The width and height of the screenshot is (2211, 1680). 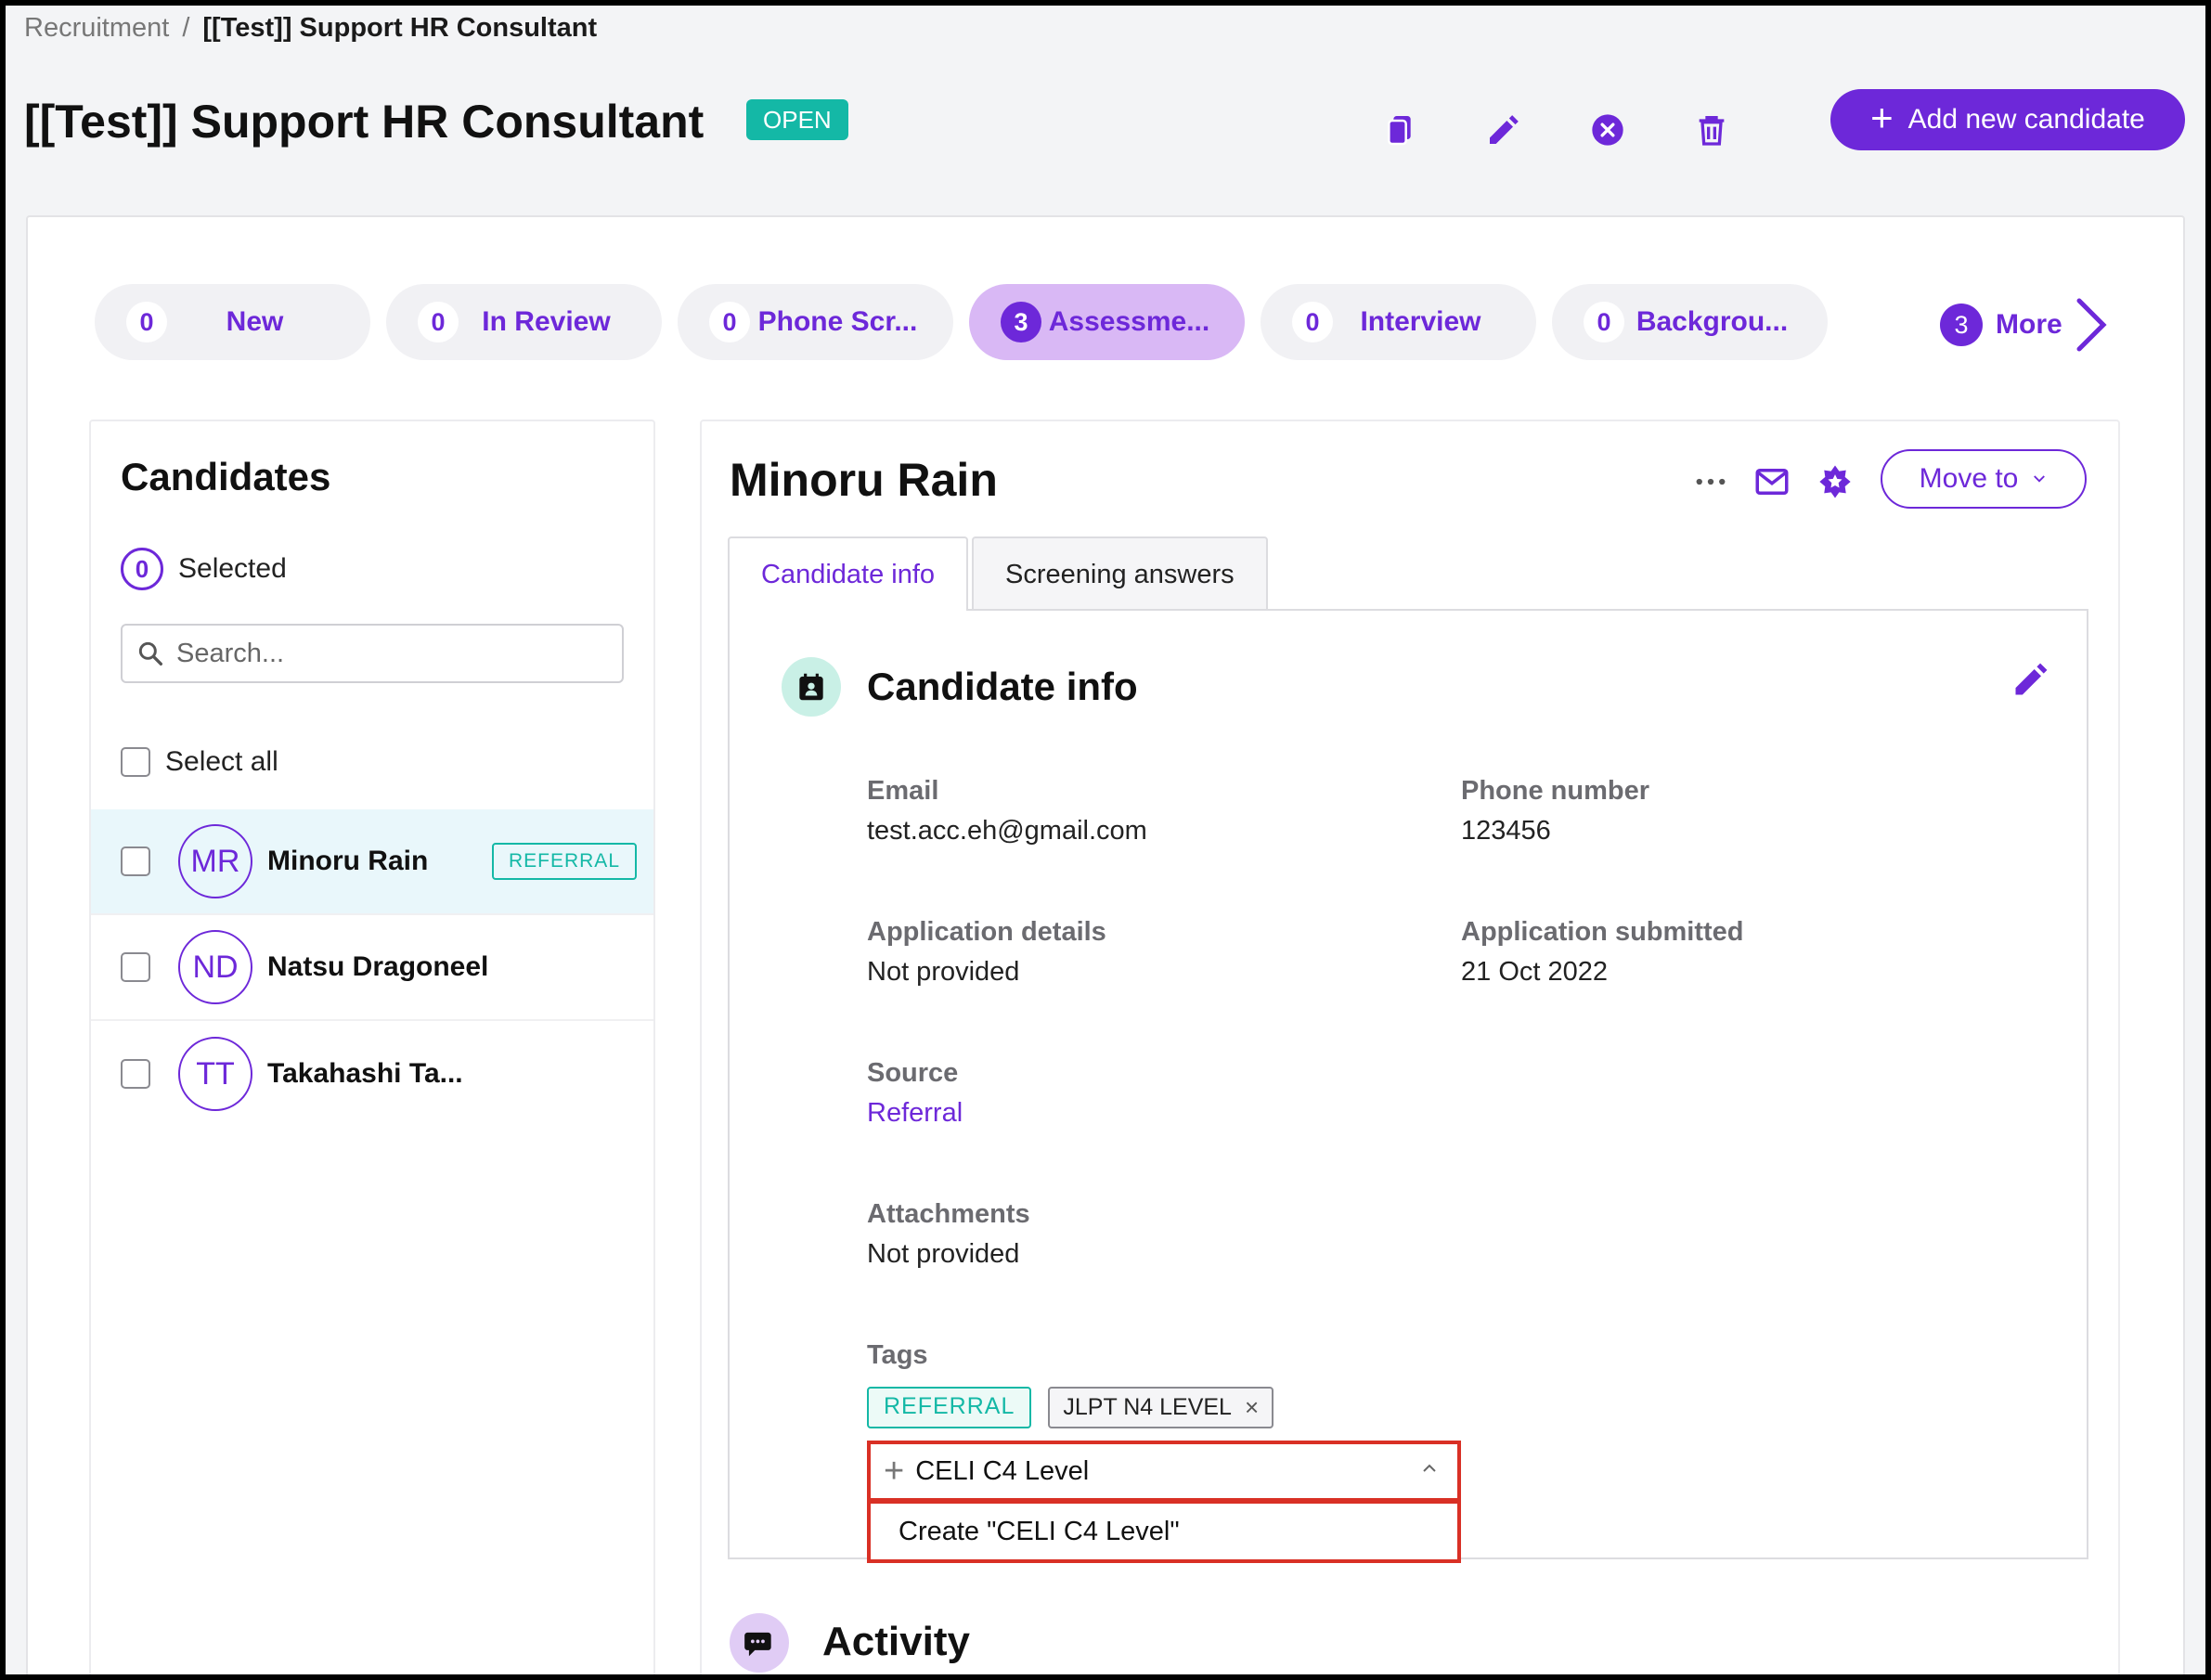 What do you see at coordinates (1007, 811) in the screenshot?
I see `email-field: Email test.acc.eh@gmail.com` at bounding box center [1007, 811].